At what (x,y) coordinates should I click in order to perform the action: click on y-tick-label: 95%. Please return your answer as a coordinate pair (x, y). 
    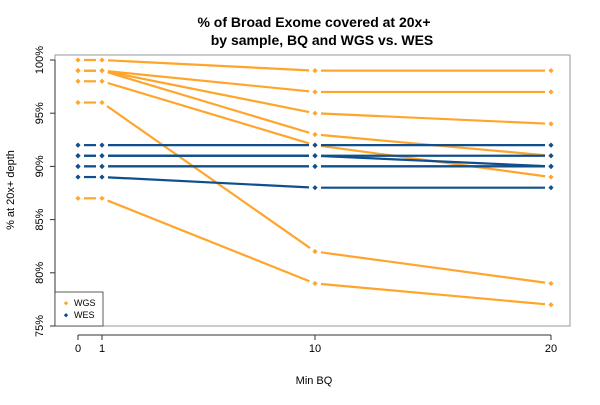
    Looking at the image, I should click on (40, 113).